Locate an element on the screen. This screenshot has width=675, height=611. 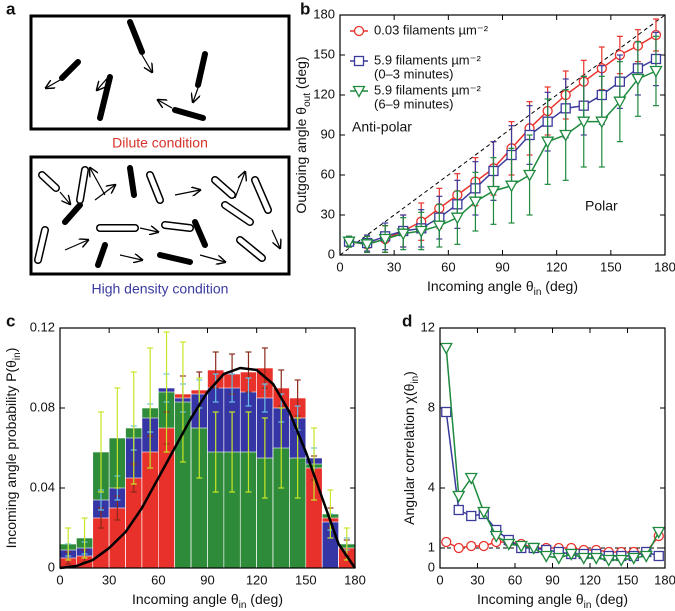
y-tick-label: 30 is located at coordinates (328, 213).